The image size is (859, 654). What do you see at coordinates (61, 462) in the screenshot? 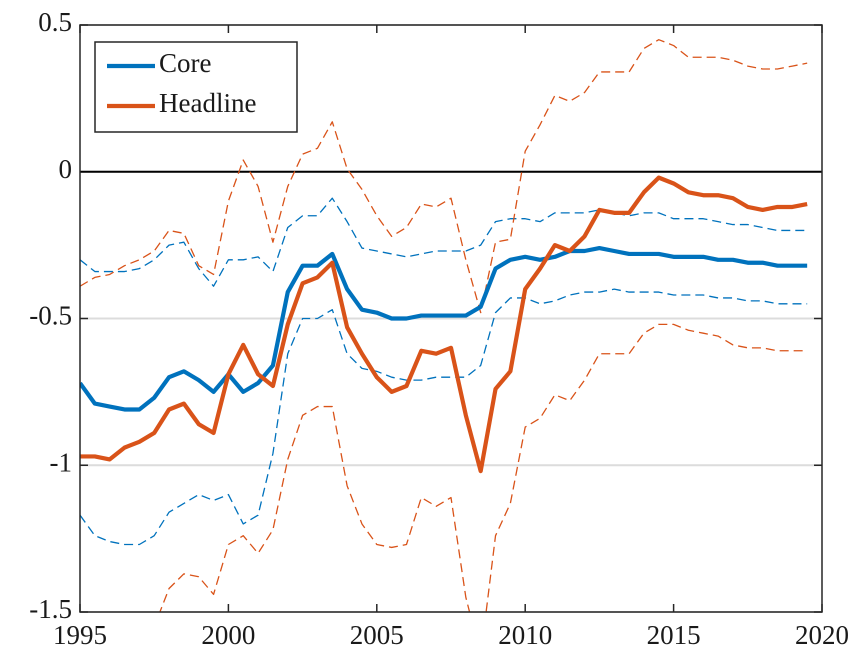
I see `y-tick-label: -1` at bounding box center [61, 462].